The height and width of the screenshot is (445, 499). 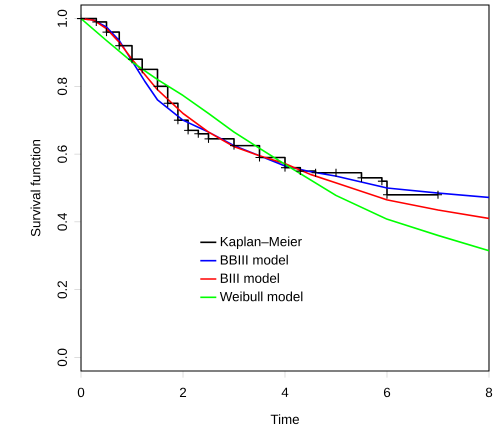 I want to click on y-tick-label: 0.4, so click(x=62, y=222).